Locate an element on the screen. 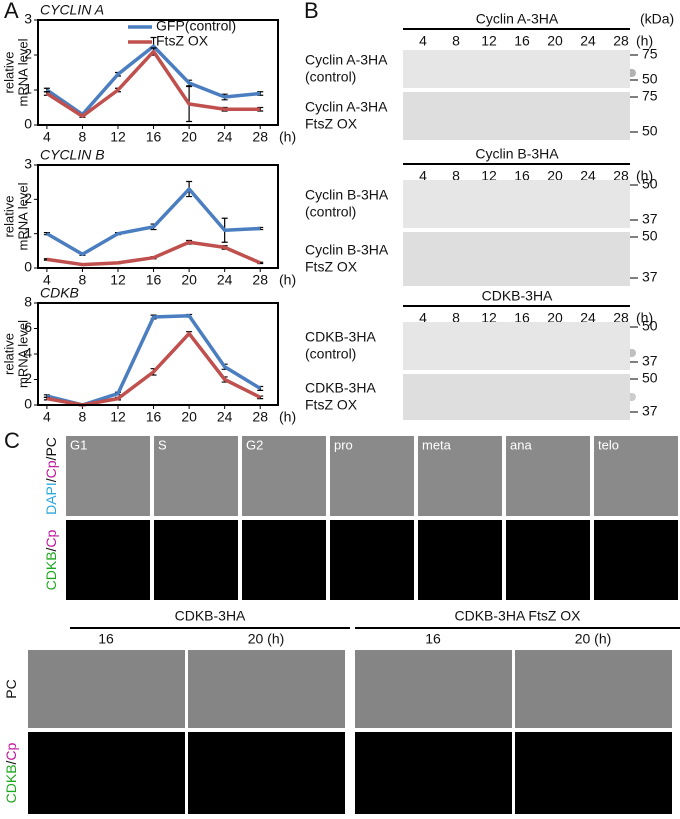 The image size is (680, 819). row-label: CDKB/Cp is located at coordinates (11, 772).